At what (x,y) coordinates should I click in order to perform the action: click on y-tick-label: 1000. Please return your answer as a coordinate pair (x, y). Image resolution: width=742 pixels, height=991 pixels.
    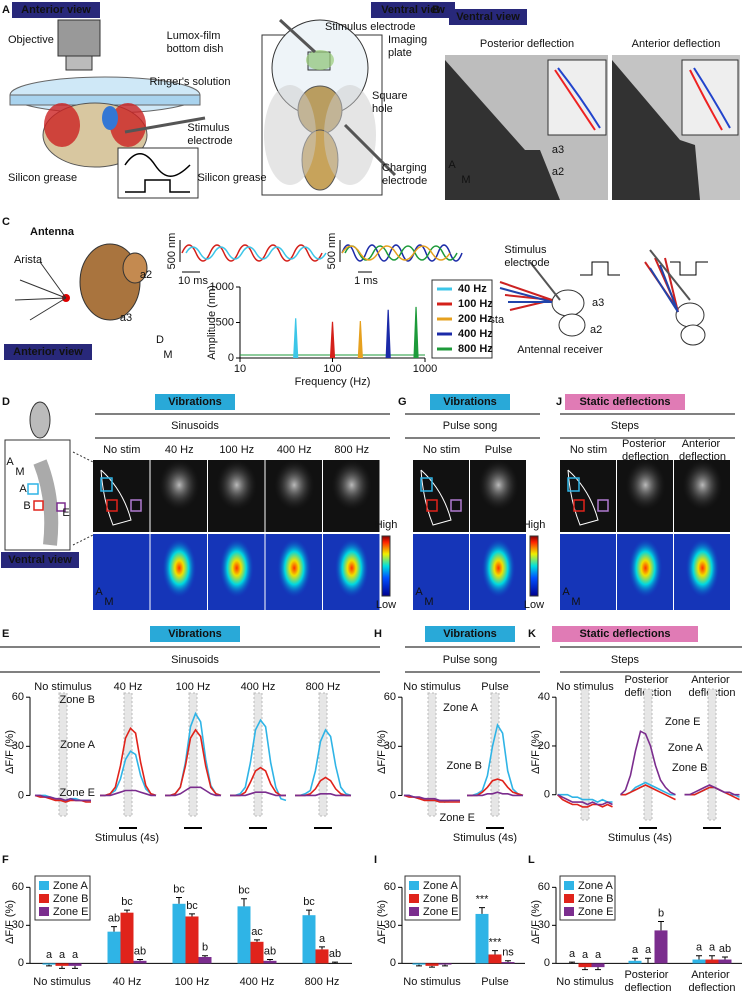
    Looking at the image, I should click on (222, 287).